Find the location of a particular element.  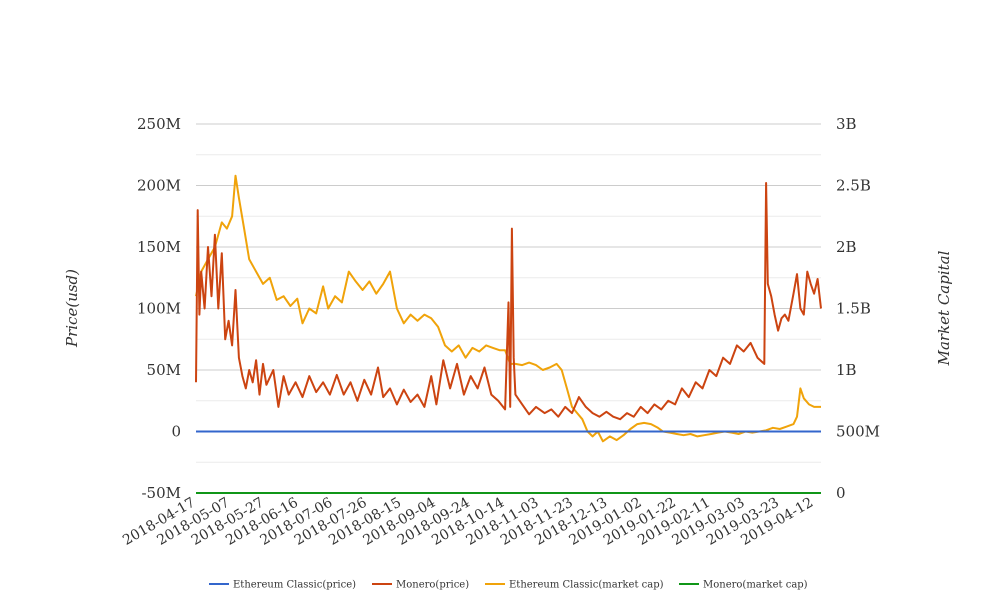

right-y-axis-title: Market Capital is located at coordinates (944, 308).